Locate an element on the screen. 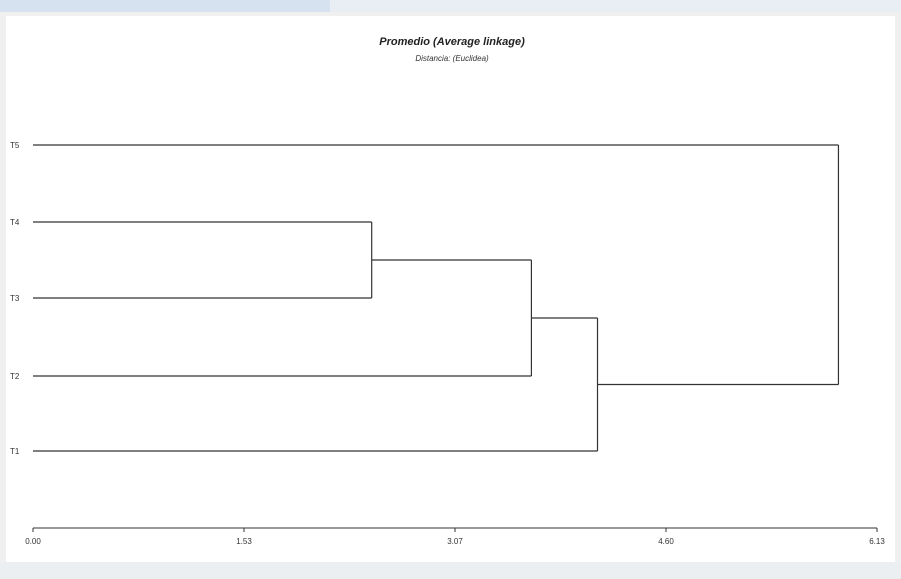  top-border is located at coordinates (450, 6).